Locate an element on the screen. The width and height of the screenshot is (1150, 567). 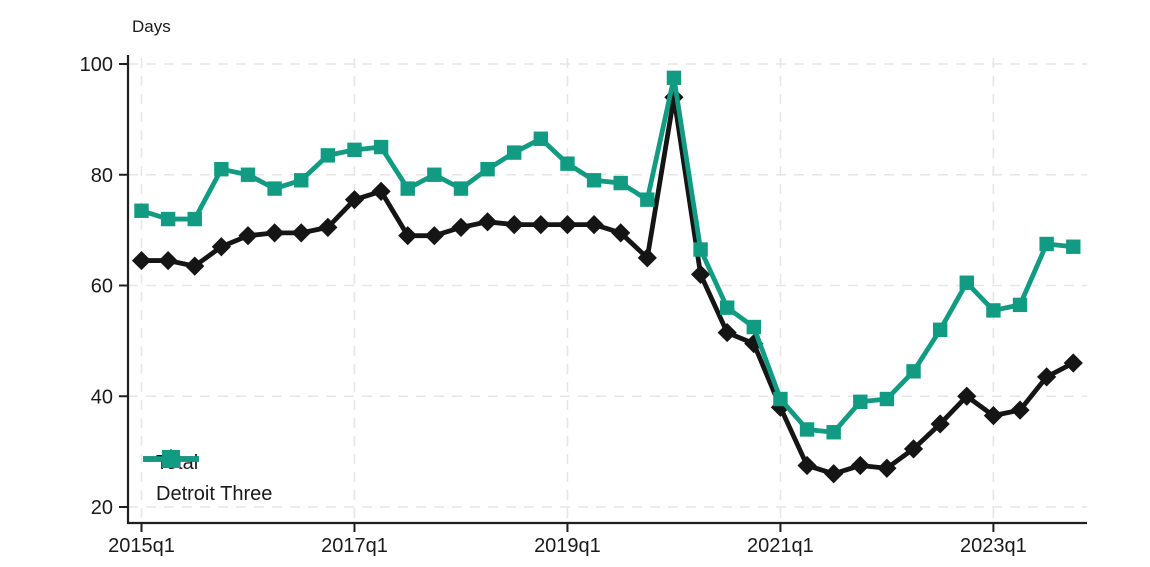
y-tick-label: 60 is located at coordinates (102, 287).